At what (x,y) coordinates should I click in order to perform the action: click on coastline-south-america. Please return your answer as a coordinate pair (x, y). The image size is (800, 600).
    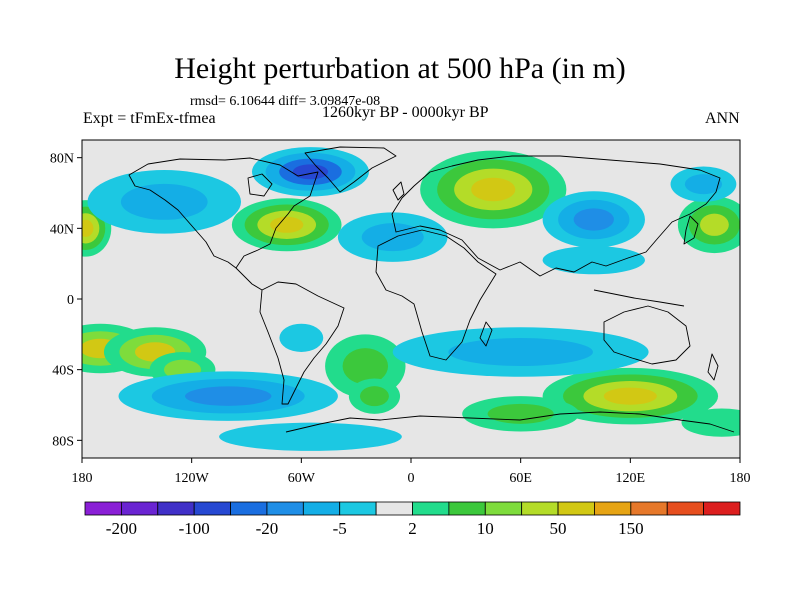
    Looking at the image, I should click on (302, 343).